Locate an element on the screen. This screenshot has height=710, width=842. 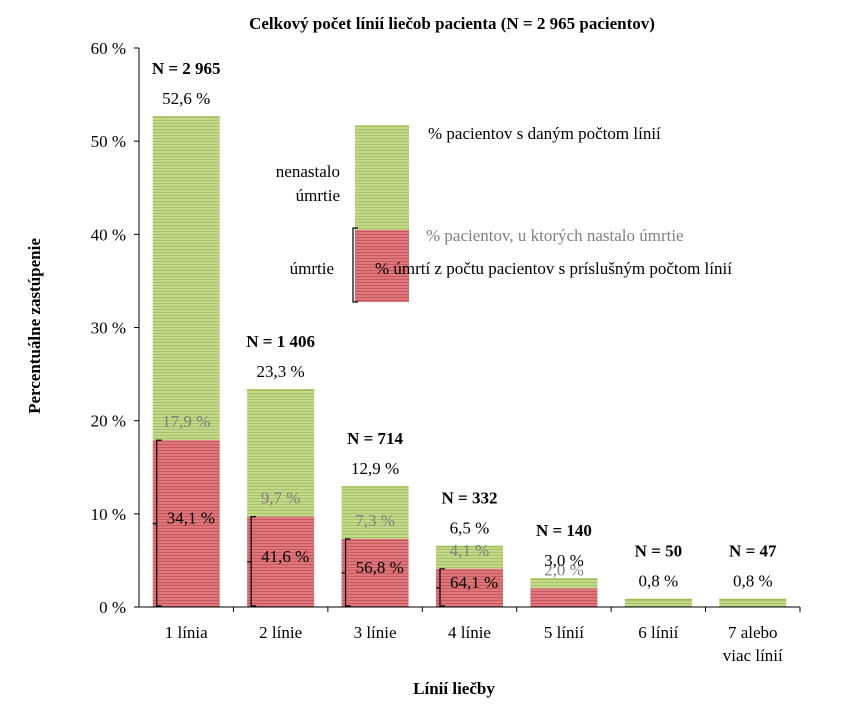
x-tick-label: 3 línie is located at coordinates (375, 632).